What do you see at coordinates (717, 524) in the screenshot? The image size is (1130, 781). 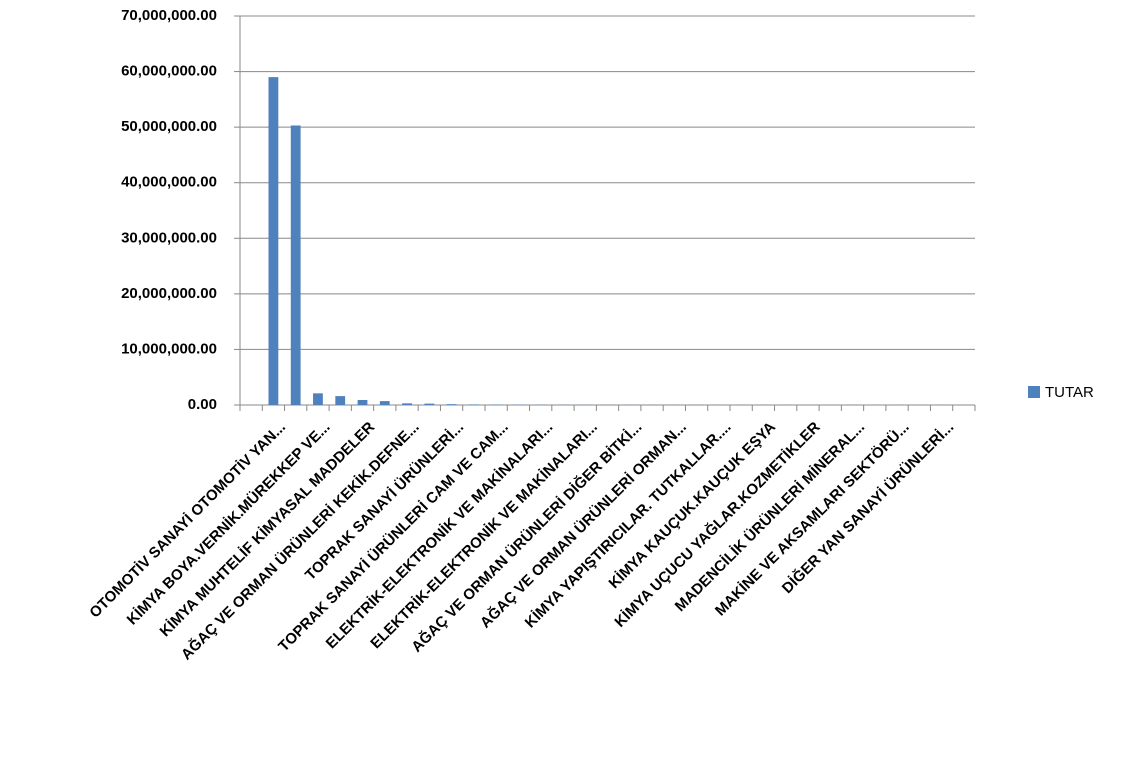 I see `x-tick-label: KİMYA UÇUCU YAĞLAR.KOZMETİKLER` at bounding box center [717, 524].